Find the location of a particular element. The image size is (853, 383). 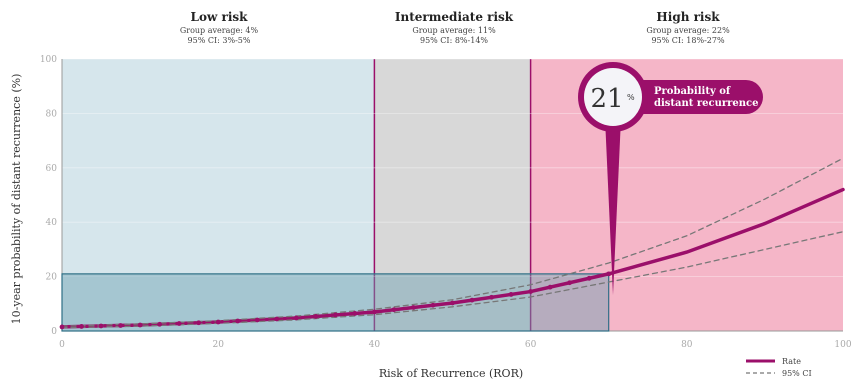

highlight-region is located at coordinates (335, 302).